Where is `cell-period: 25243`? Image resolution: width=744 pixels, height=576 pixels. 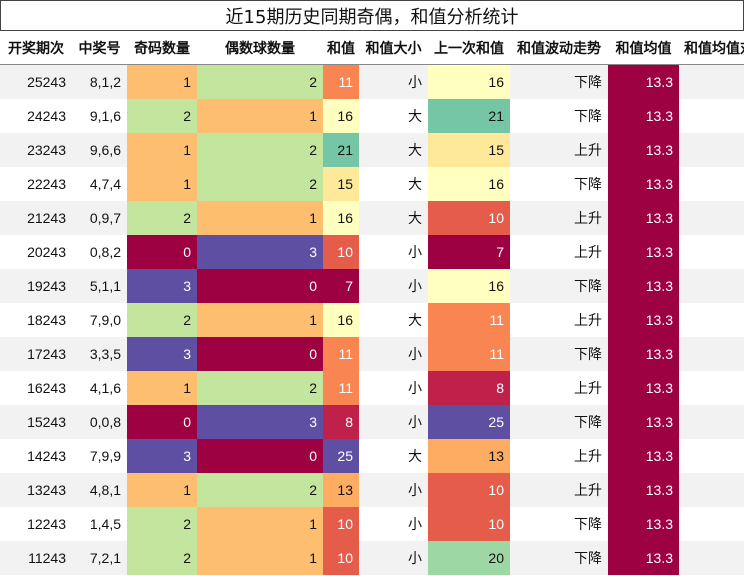 cell-period: 25243 is located at coordinates (36, 81).